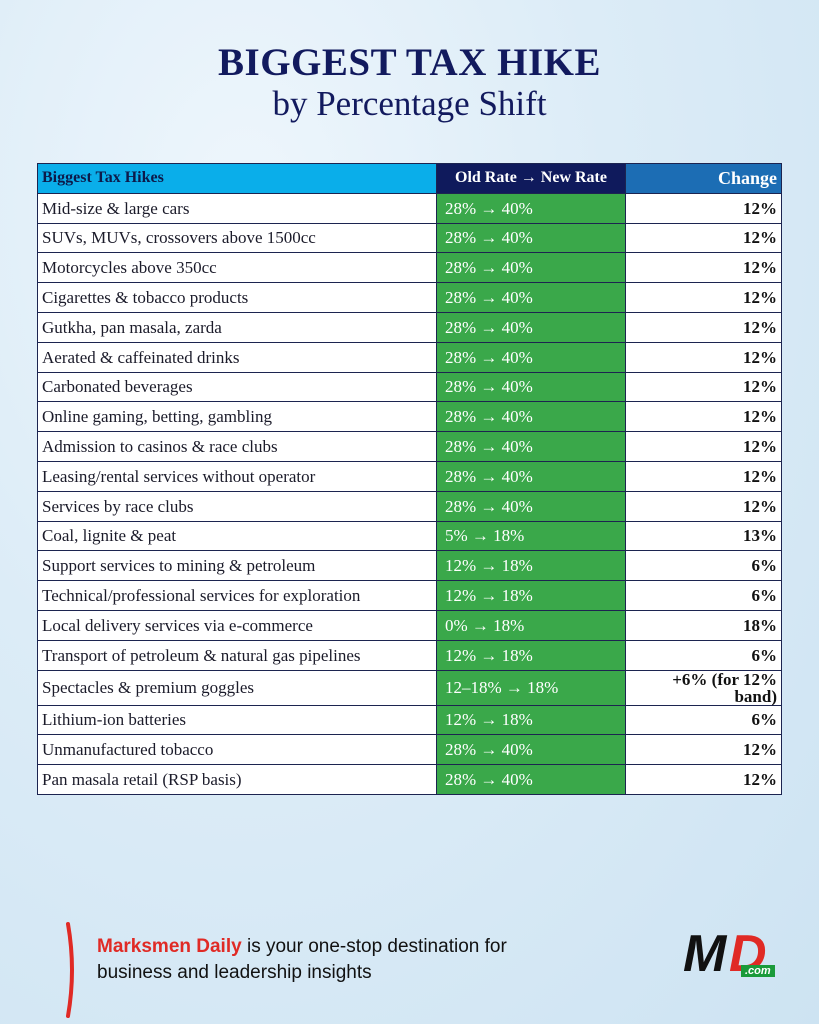  What do you see at coordinates (409, 62) in the screenshot?
I see `title: BIGGEST TAX HIKE` at bounding box center [409, 62].